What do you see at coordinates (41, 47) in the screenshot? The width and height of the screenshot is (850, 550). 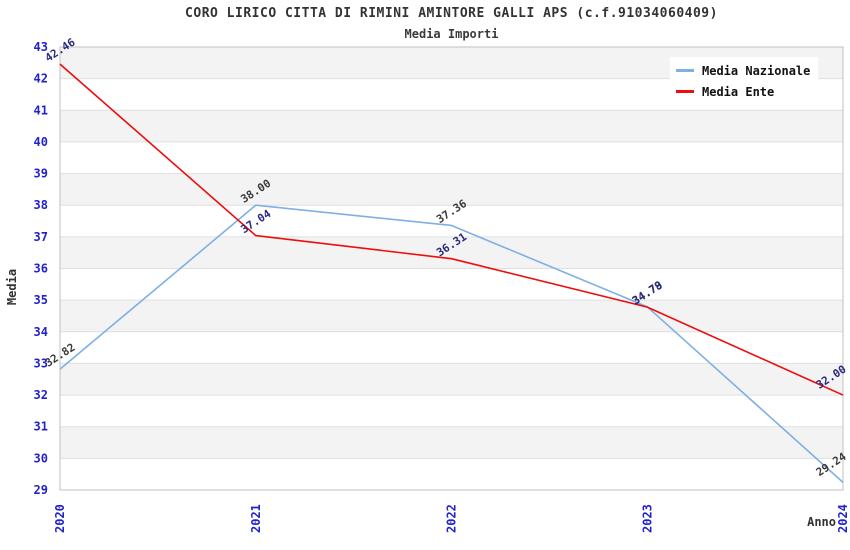 I see `y-tick-label: 43` at bounding box center [41, 47].